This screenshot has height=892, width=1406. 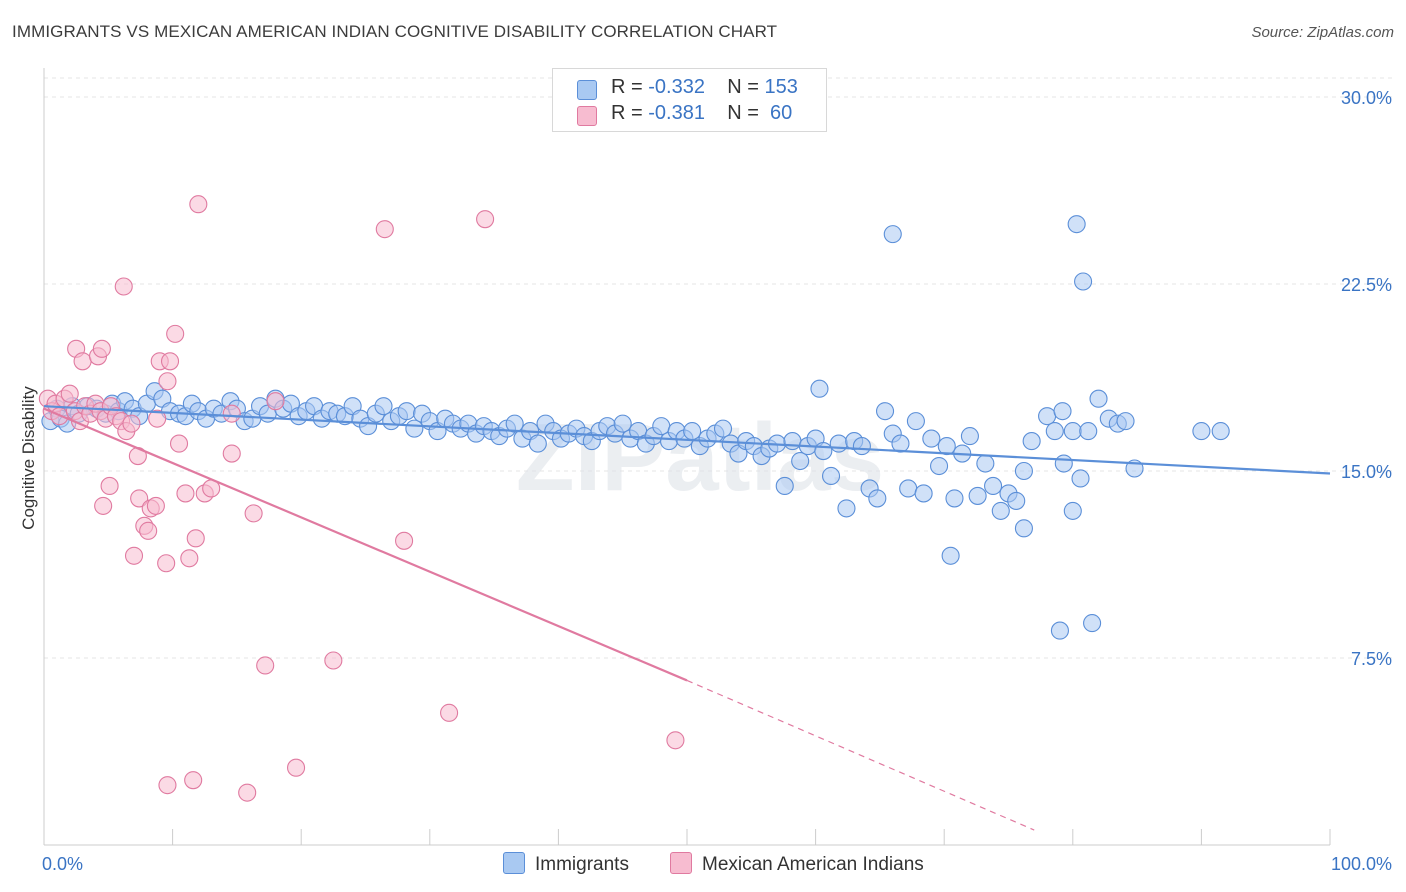 I want to click on x-tick-label: 100.0%, so click(x=1361, y=864).